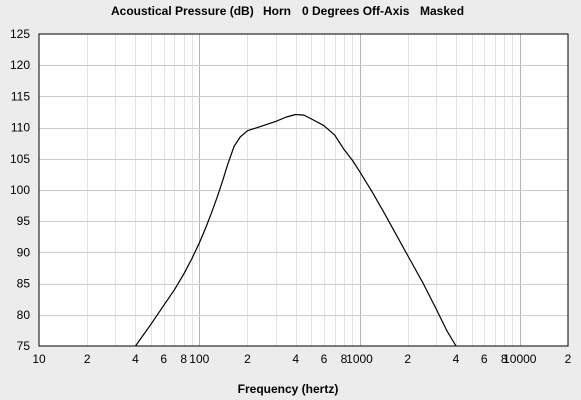 This screenshot has width=581, height=400. What do you see at coordinates (20, 96) in the screenshot?
I see `y-tick-label: 115` at bounding box center [20, 96].